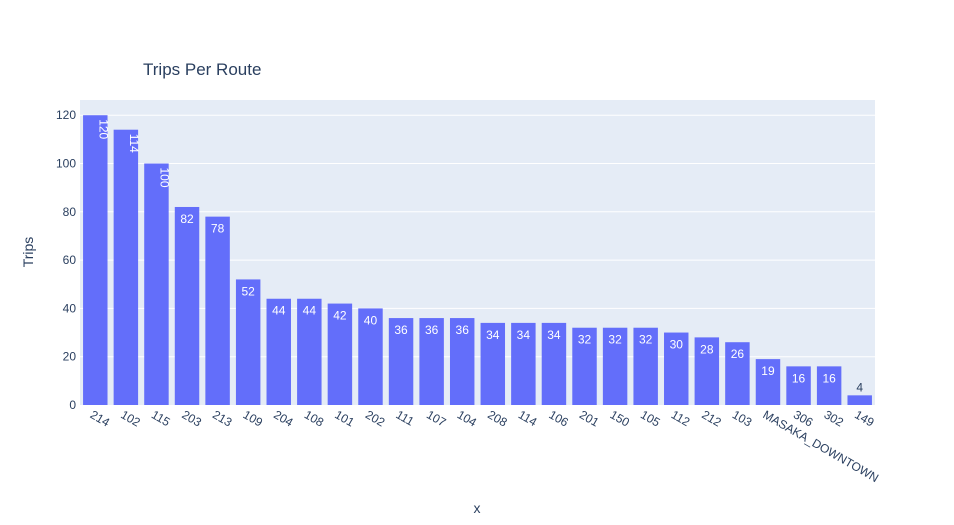 This screenshot has height=525, width=954. Describe the element at coordinates (130, 418) in the screenshot. I see `x-tick-label: 102` at that location.